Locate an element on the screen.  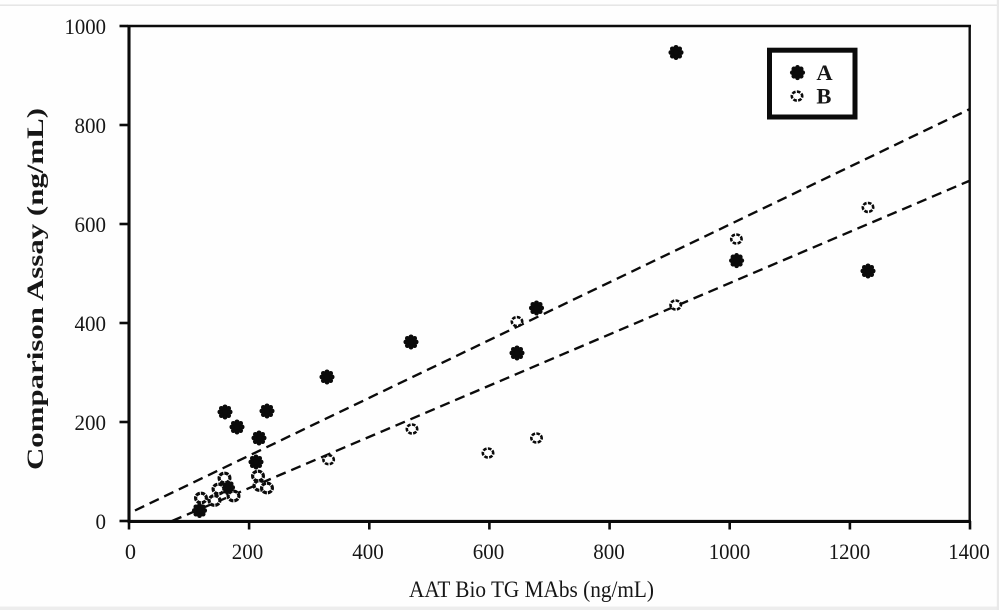
svg-text: B is located at coordinates (823, 96).